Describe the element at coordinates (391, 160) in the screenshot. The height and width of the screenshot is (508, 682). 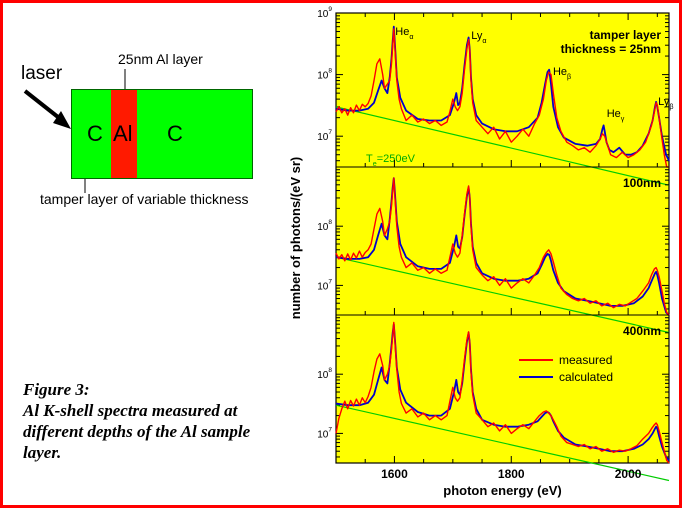
I see `temperature-label: Te=250eV` at that location.